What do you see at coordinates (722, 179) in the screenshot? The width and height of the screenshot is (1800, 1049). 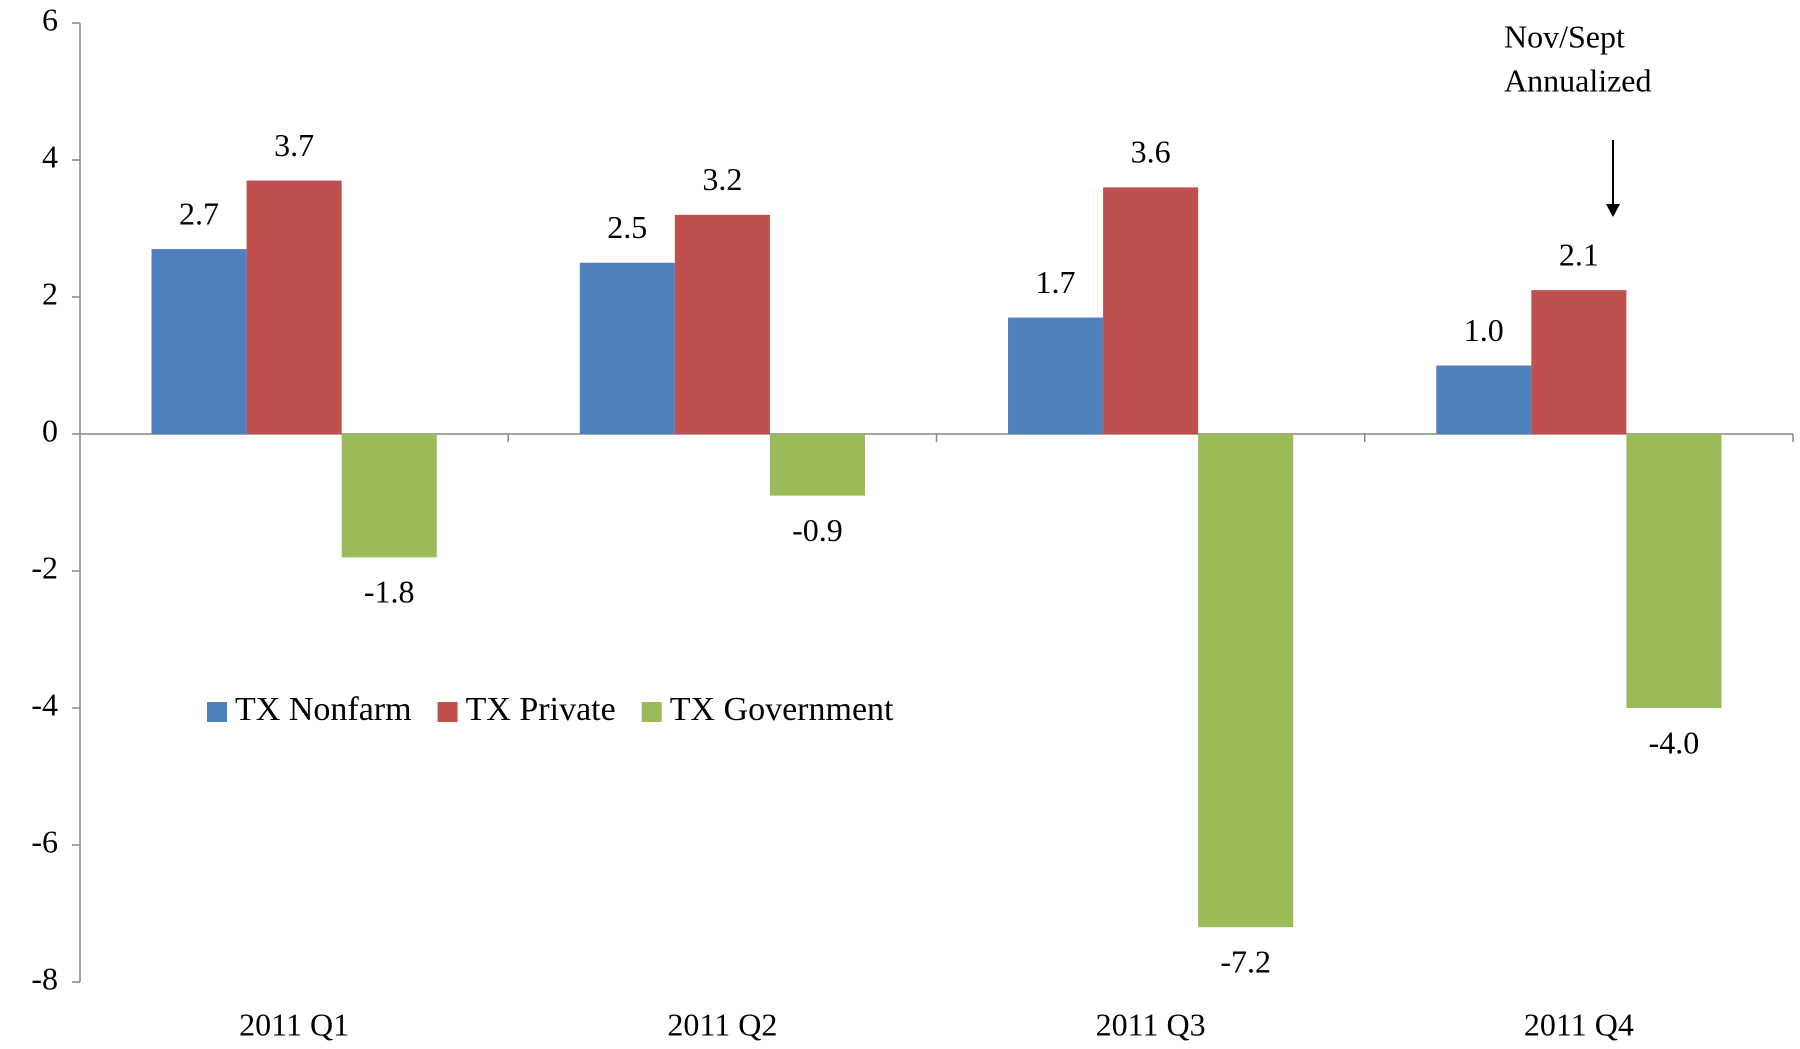 I see `value-label: 3.2` at bounding box center [722, 179].